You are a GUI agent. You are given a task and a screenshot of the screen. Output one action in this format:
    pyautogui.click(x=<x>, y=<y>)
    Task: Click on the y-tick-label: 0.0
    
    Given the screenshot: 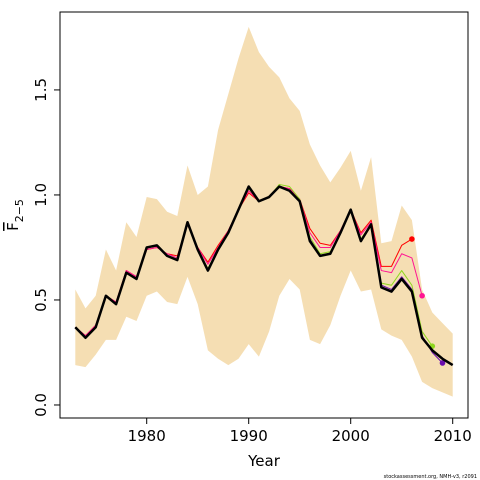 What is the action you would take?
    pyautogui.click(x=41, y=405)
    